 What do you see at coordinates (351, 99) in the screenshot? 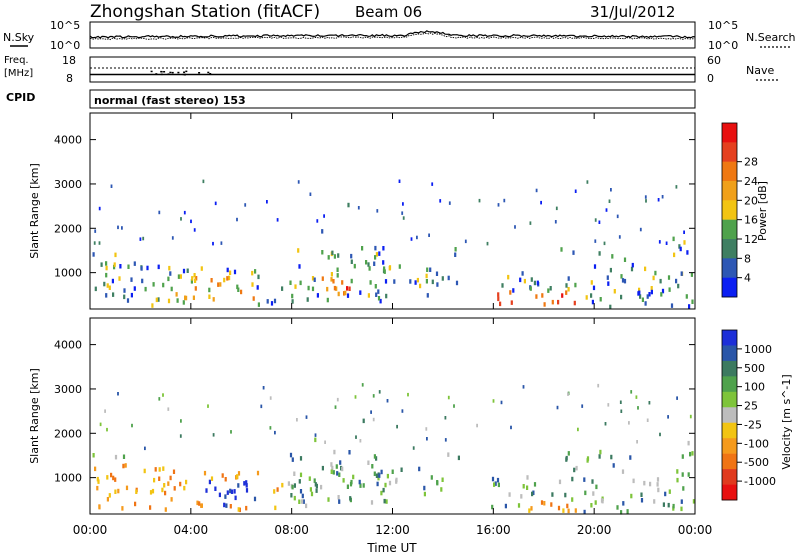
I see `cpid-strip: CPID normal (fast stereo) 153` at bounding box center [351, 99].